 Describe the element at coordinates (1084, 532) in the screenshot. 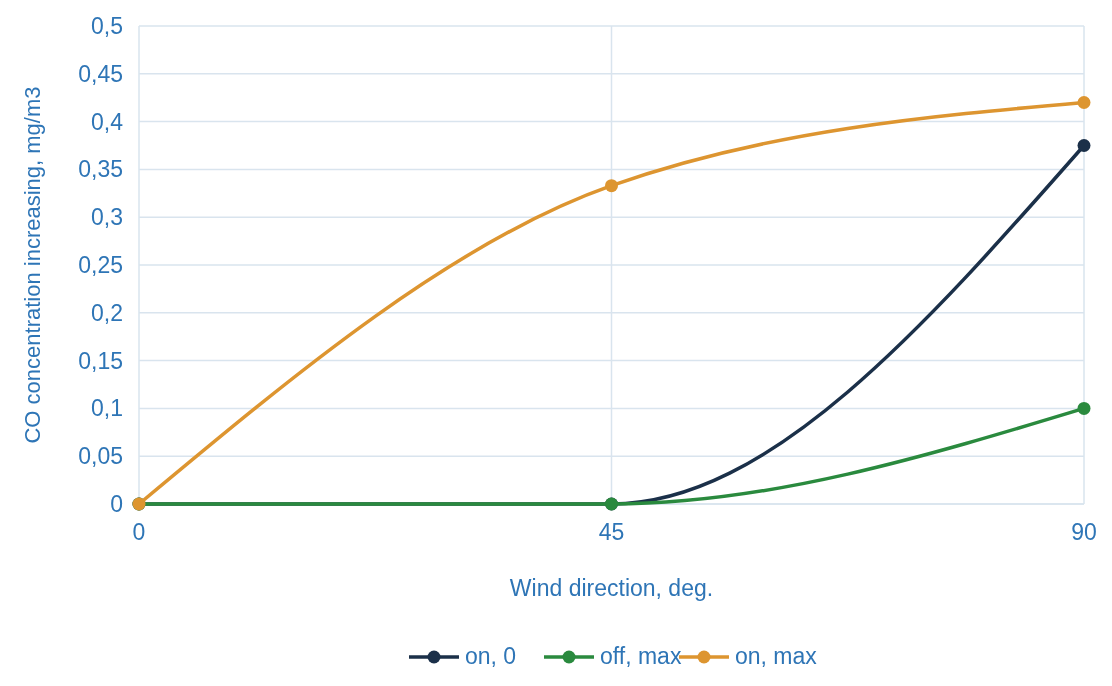

I see `x-tick-label: 90` at that location.